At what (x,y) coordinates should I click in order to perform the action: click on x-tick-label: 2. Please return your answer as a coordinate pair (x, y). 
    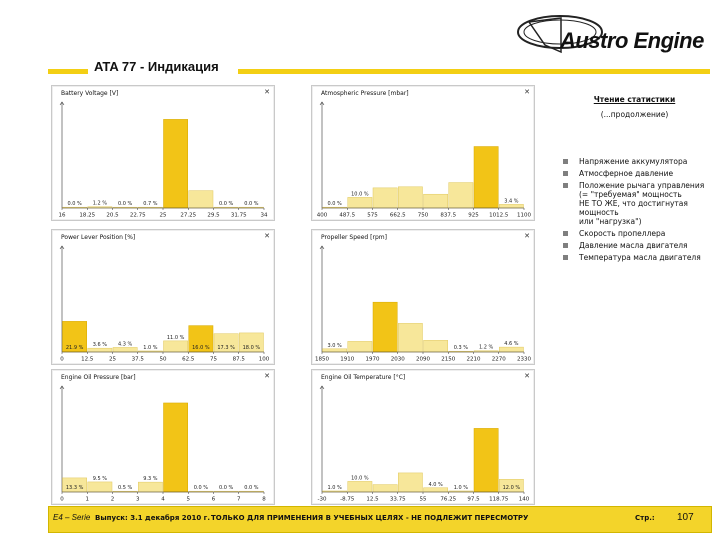
    Looking at the image, I should click on (113, 500).